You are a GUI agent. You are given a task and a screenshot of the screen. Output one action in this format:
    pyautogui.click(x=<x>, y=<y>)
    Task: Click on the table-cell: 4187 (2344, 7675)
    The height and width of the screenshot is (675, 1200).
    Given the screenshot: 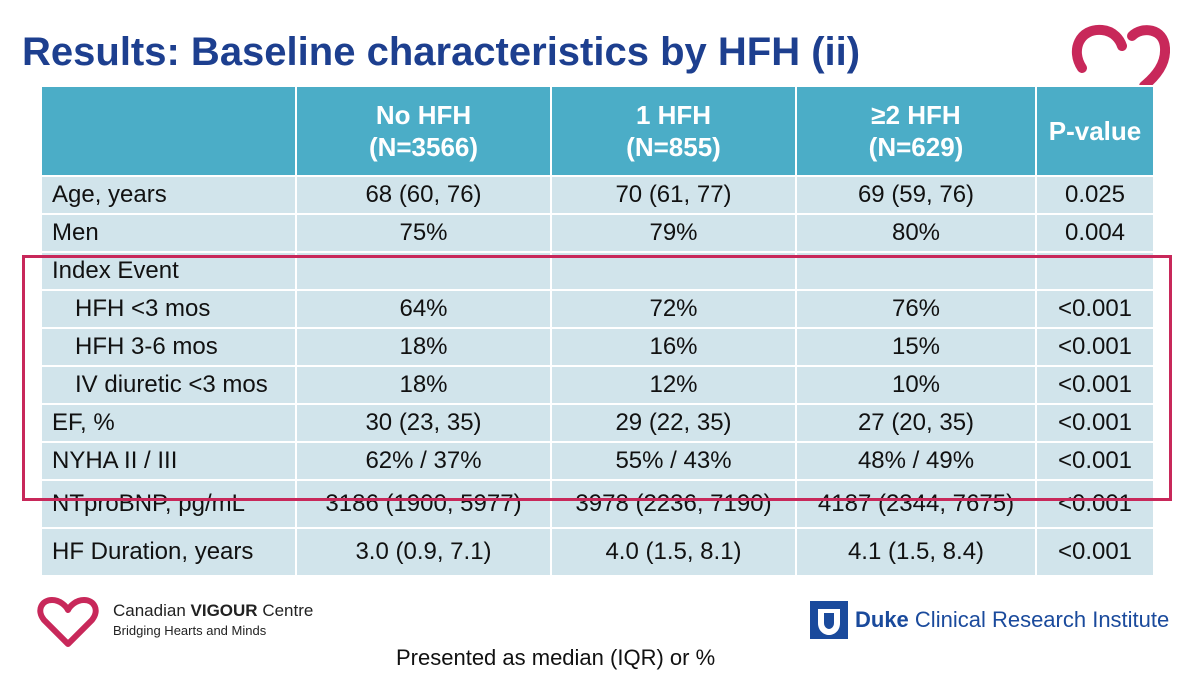 What is the action you would take?
    pyautogui.click(x=916, y=504)
    